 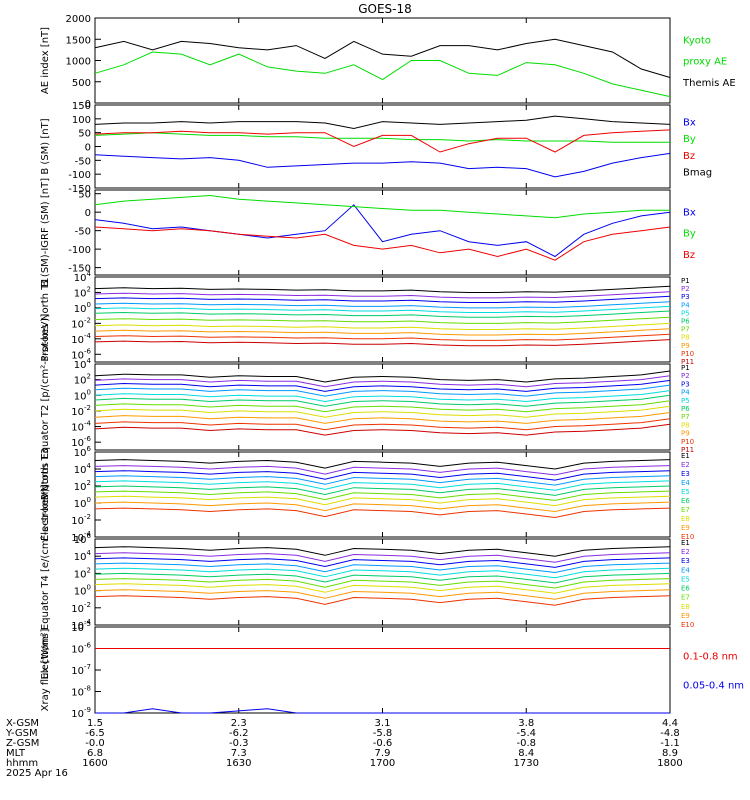 I want to click on legend-entry: P9, so click(x=685, y=434).